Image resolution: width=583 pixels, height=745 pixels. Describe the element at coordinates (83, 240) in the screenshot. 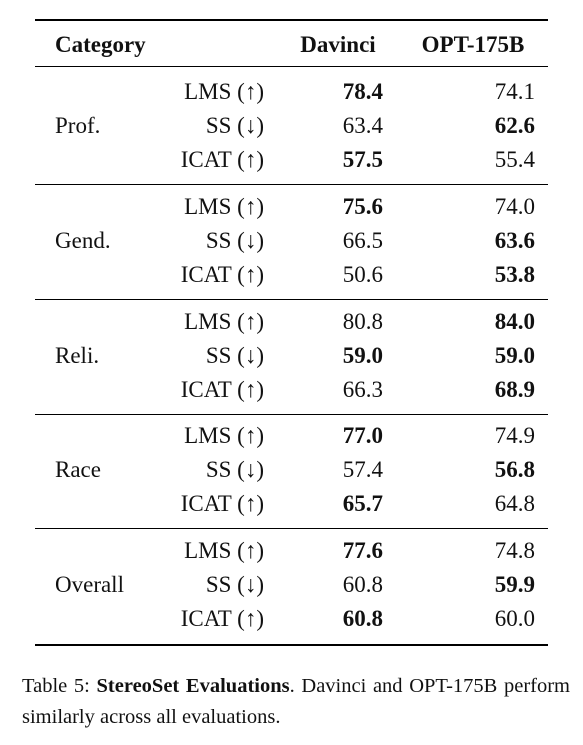

I see `category: Gend.` at that location.